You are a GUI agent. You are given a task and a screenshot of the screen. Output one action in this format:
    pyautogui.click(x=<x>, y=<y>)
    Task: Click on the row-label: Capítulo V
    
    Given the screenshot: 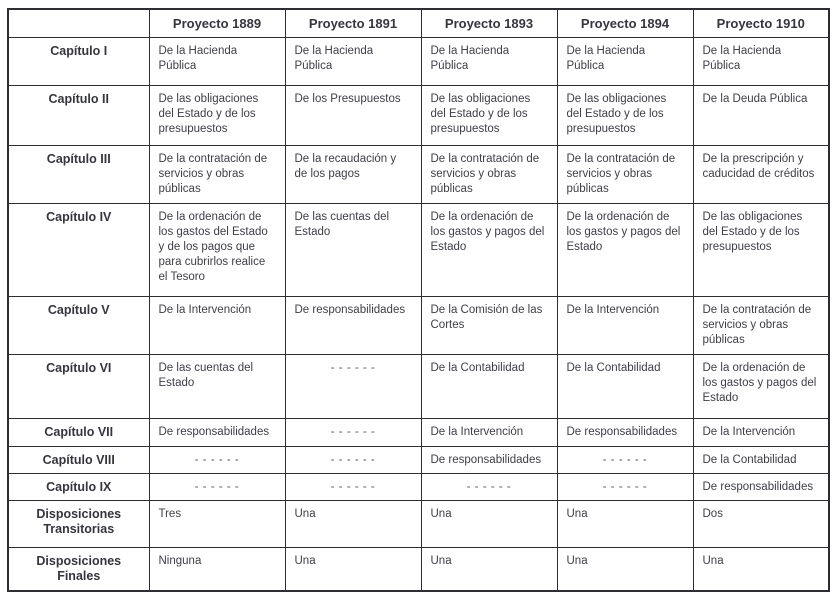 What is the action you would take?
    pyautogui.click(x=78, y=325)
    